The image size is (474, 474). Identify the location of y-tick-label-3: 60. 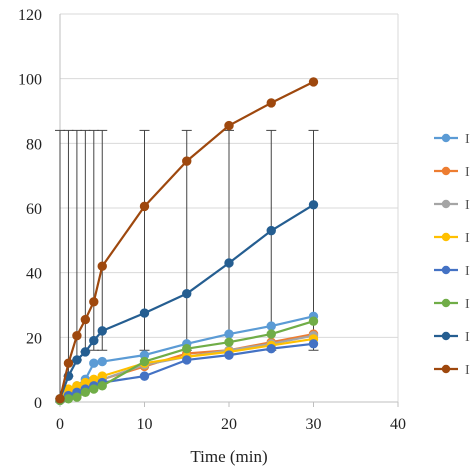
(34, 209).